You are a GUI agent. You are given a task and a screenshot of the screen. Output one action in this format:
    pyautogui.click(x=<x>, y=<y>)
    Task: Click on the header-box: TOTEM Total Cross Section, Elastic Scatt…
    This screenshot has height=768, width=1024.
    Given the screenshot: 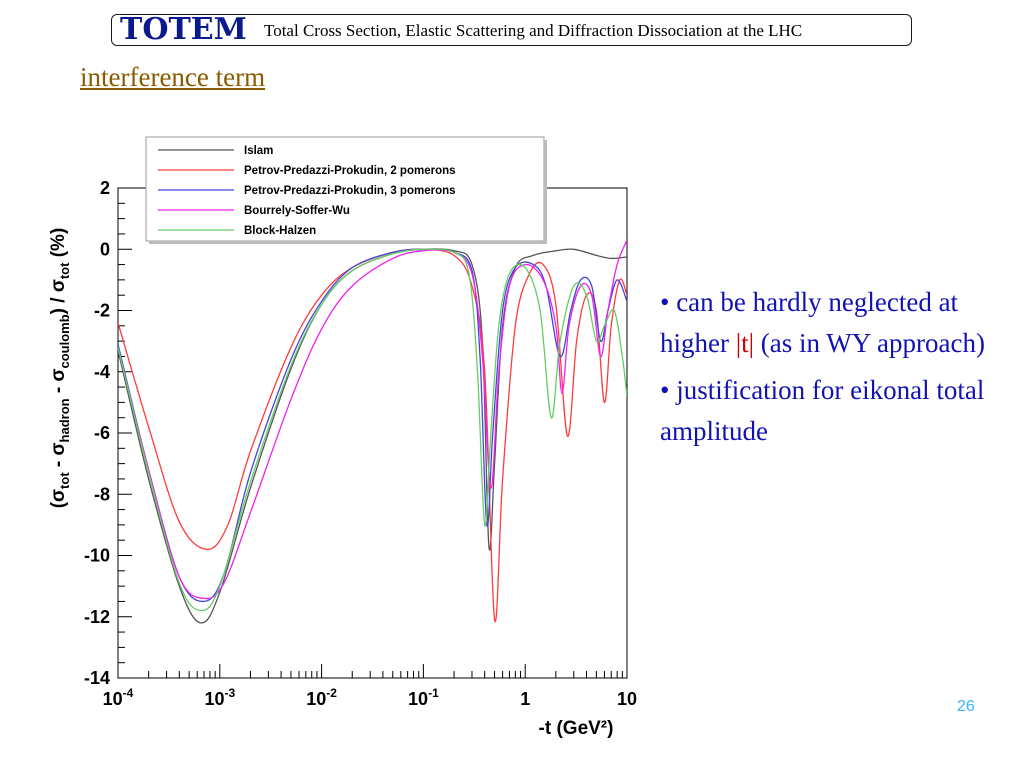 What is the action you would take?
    pyautogui.click(x=511, y=29)
    